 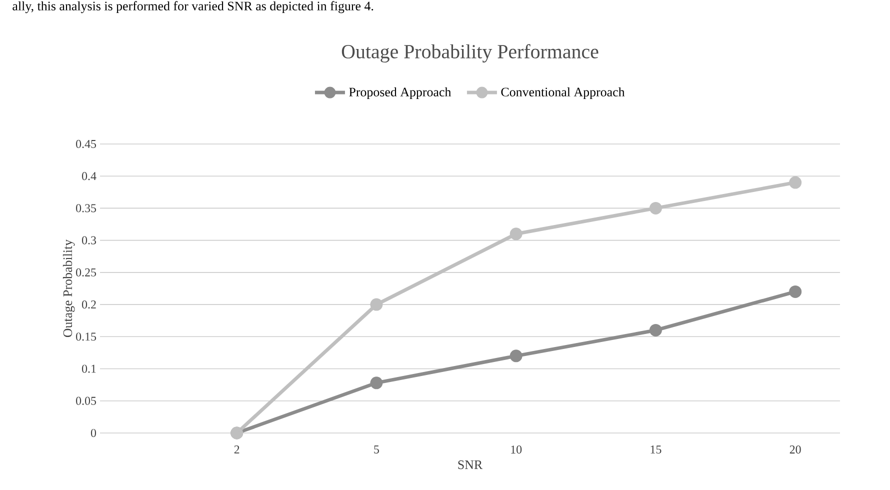 I want to click on x-tick-label: 2, so click(x=237, y=450).